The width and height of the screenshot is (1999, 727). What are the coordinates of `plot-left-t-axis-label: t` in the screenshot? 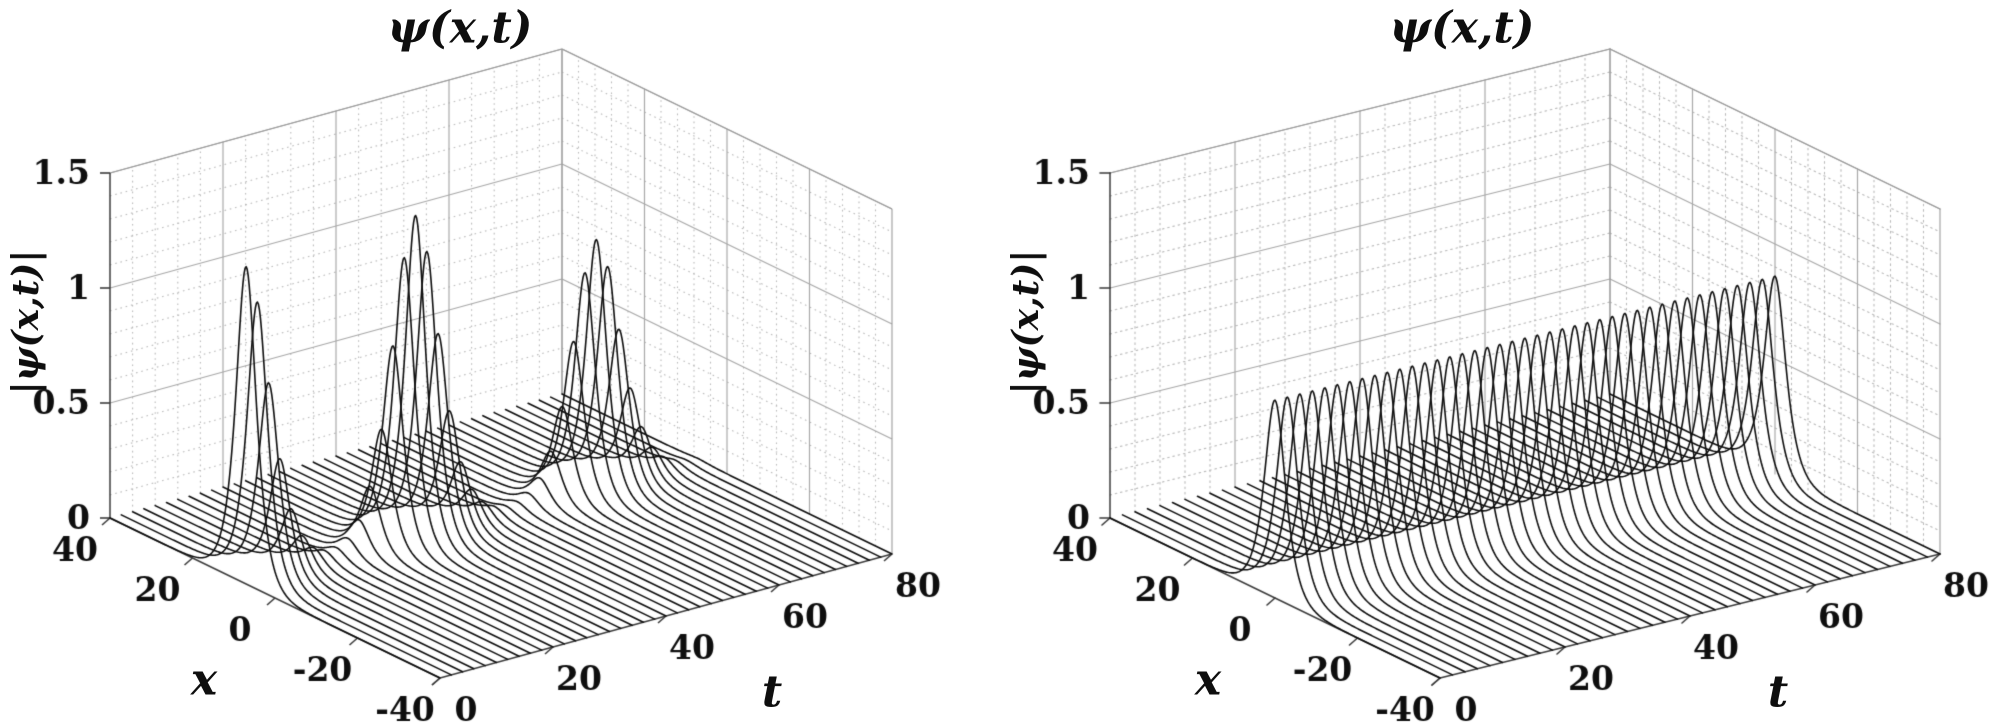 It's located at (772, 692).